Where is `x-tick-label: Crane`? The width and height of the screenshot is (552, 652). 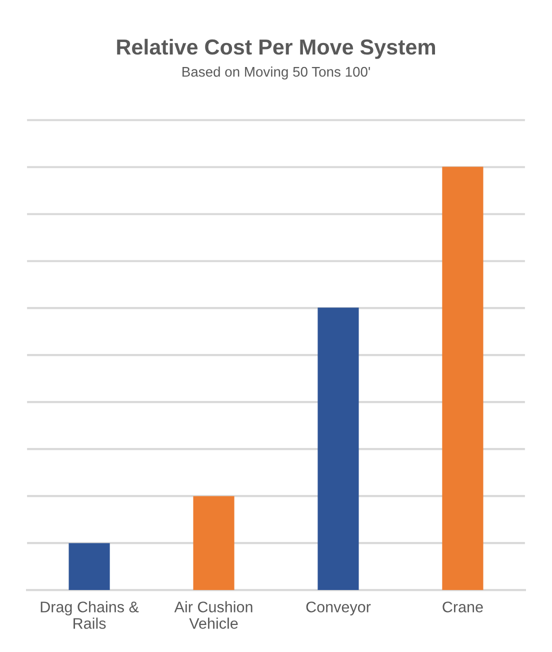 x-tick-label: Crane is located at coordinates (462, 607).